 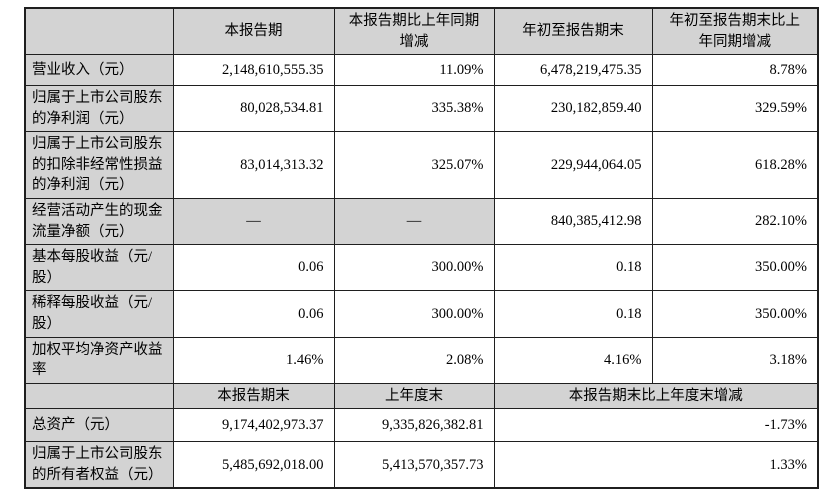 What do you see at coordinates (99, 31) in the screenshot?
I see `header-empty-cell` at bounding box center [99, 31].